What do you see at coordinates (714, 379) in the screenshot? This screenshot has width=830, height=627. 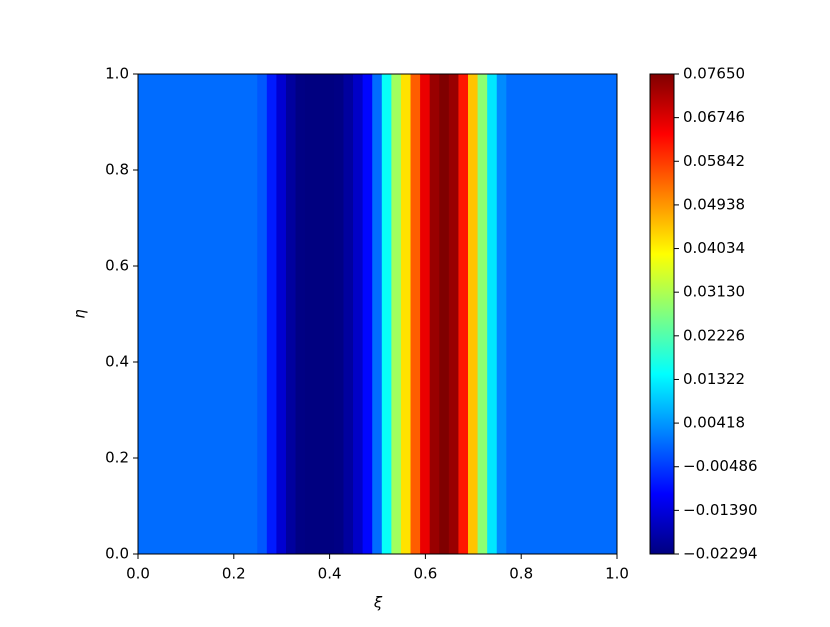 I see `colorbar-tick-label: 0.01322` at bounding box center [714, 379].